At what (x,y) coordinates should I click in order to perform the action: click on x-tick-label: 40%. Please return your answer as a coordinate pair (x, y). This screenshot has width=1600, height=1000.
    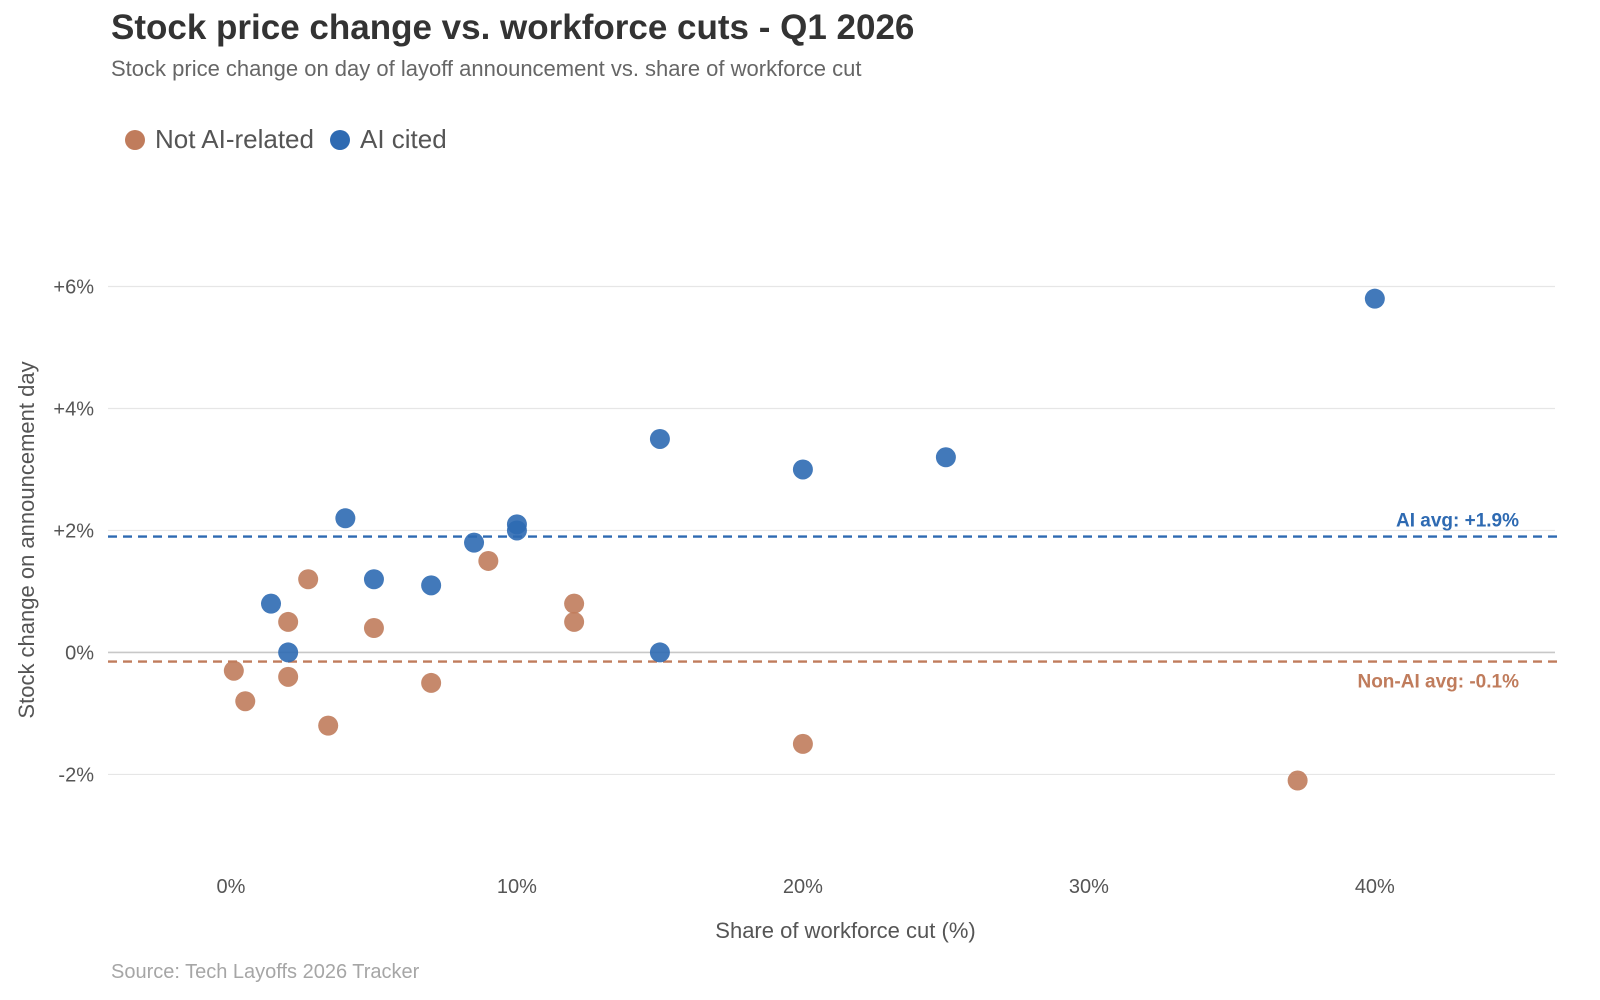
    Looking at the image, I should click on (1375, 887).